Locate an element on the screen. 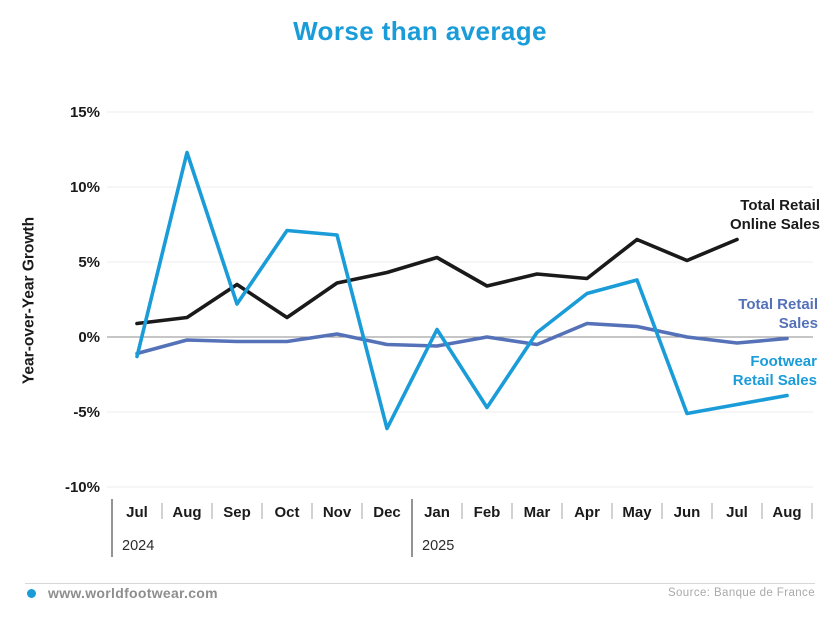 Image resolution: width=840 pixels, height=624 pixels. x-tick-label: Apr is located at coordinates (587, 512).